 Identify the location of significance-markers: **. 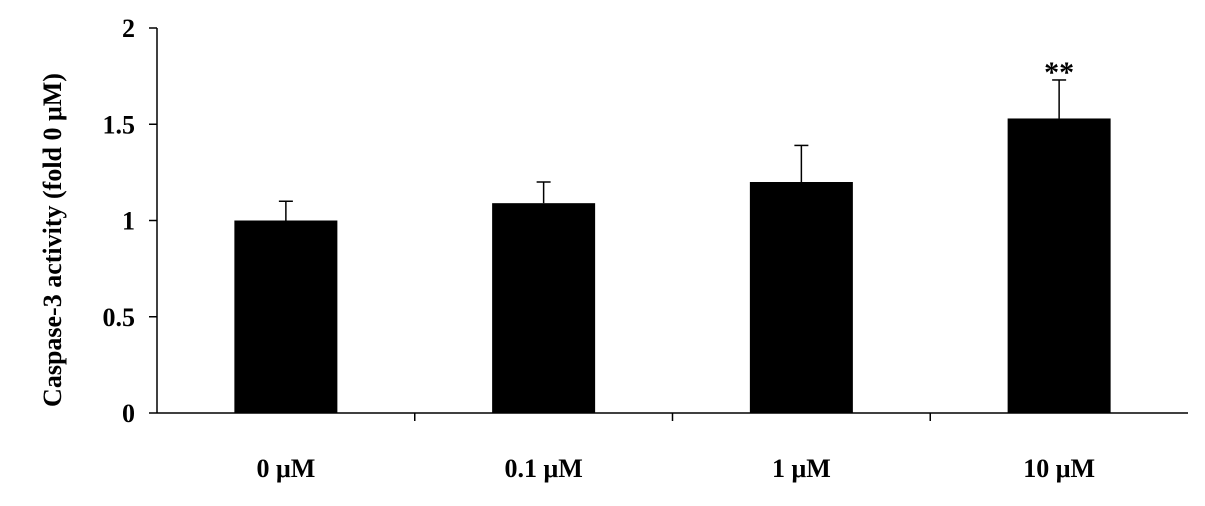
(1059, 72).